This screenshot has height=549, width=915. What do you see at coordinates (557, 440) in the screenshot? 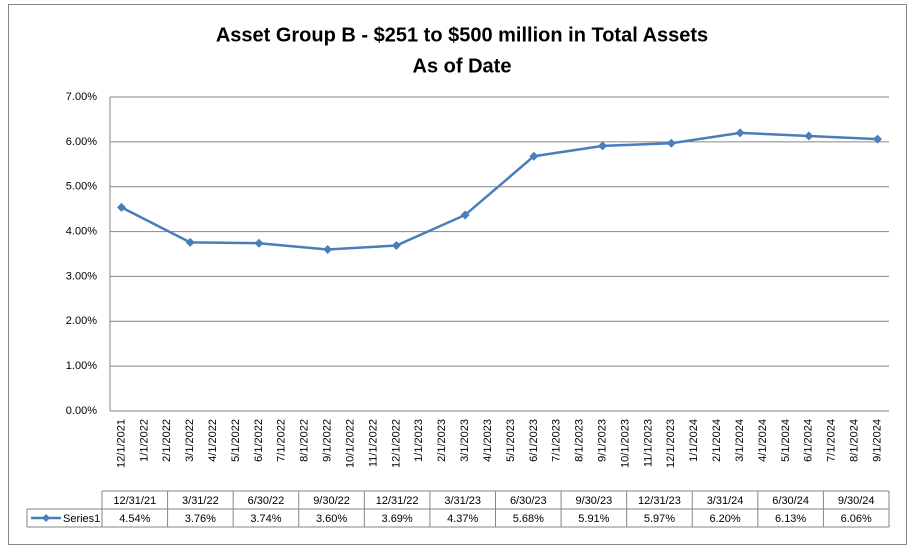
I see `x-tick-label: 7/1/2023` at bounding box center [557, 440].